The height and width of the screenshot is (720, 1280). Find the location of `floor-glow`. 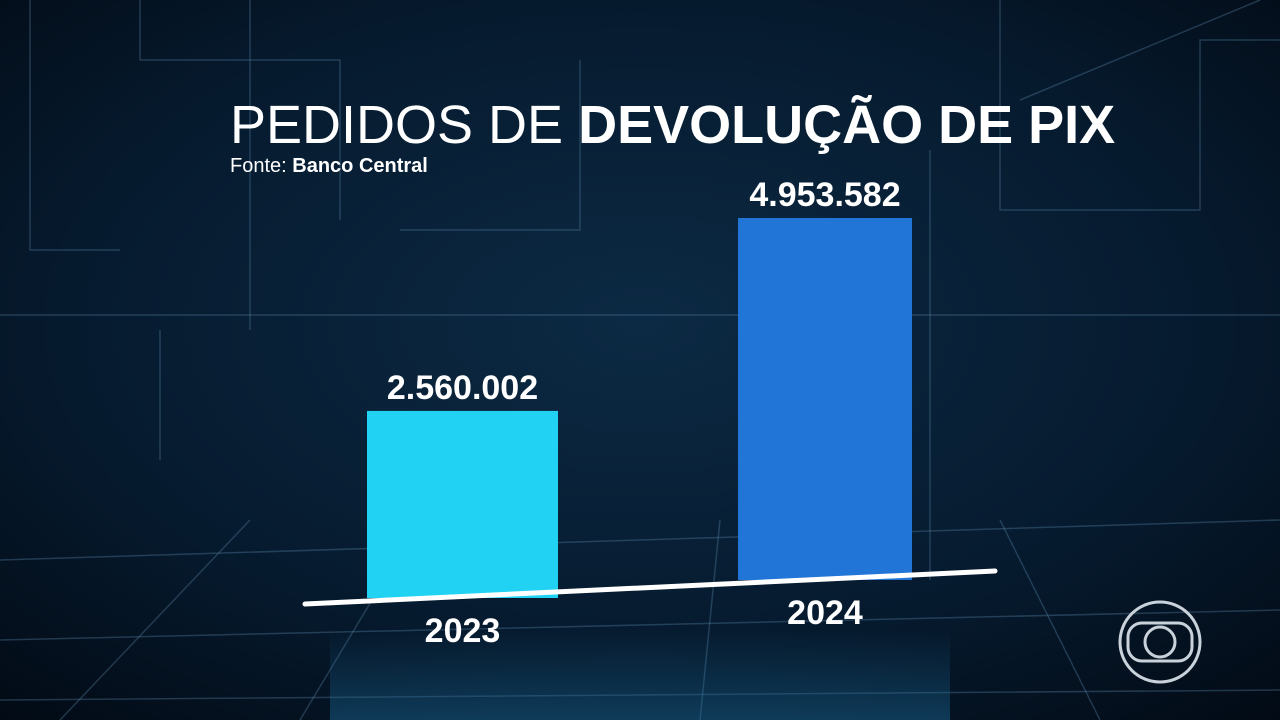

floor-glow is located at coordinates (640, 675).